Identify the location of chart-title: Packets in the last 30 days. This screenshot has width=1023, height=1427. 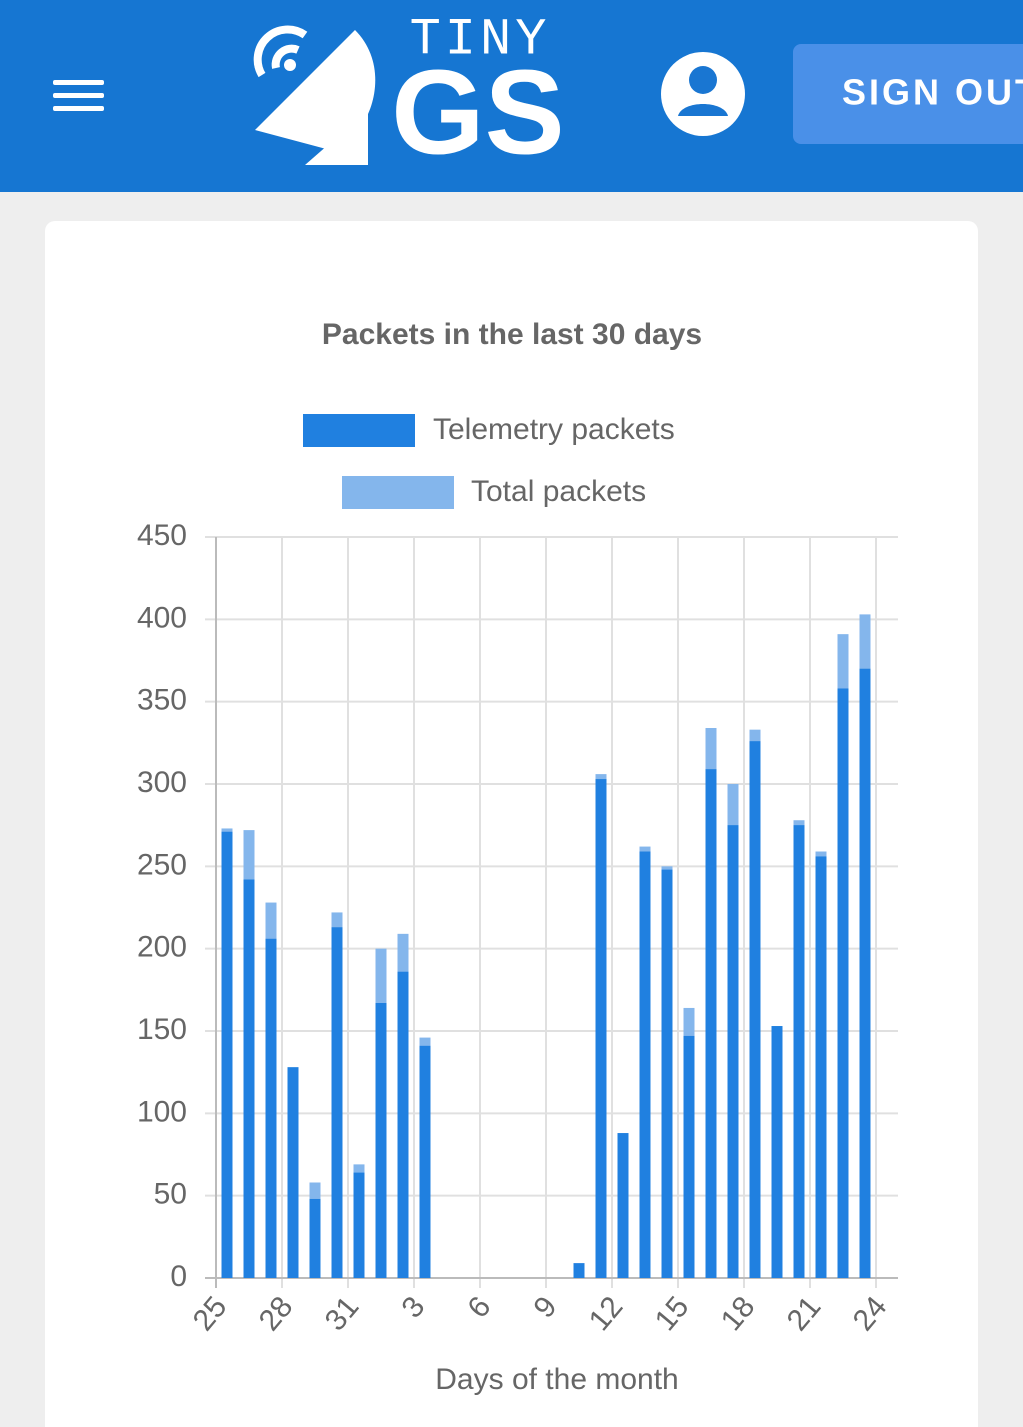
(512, 334).